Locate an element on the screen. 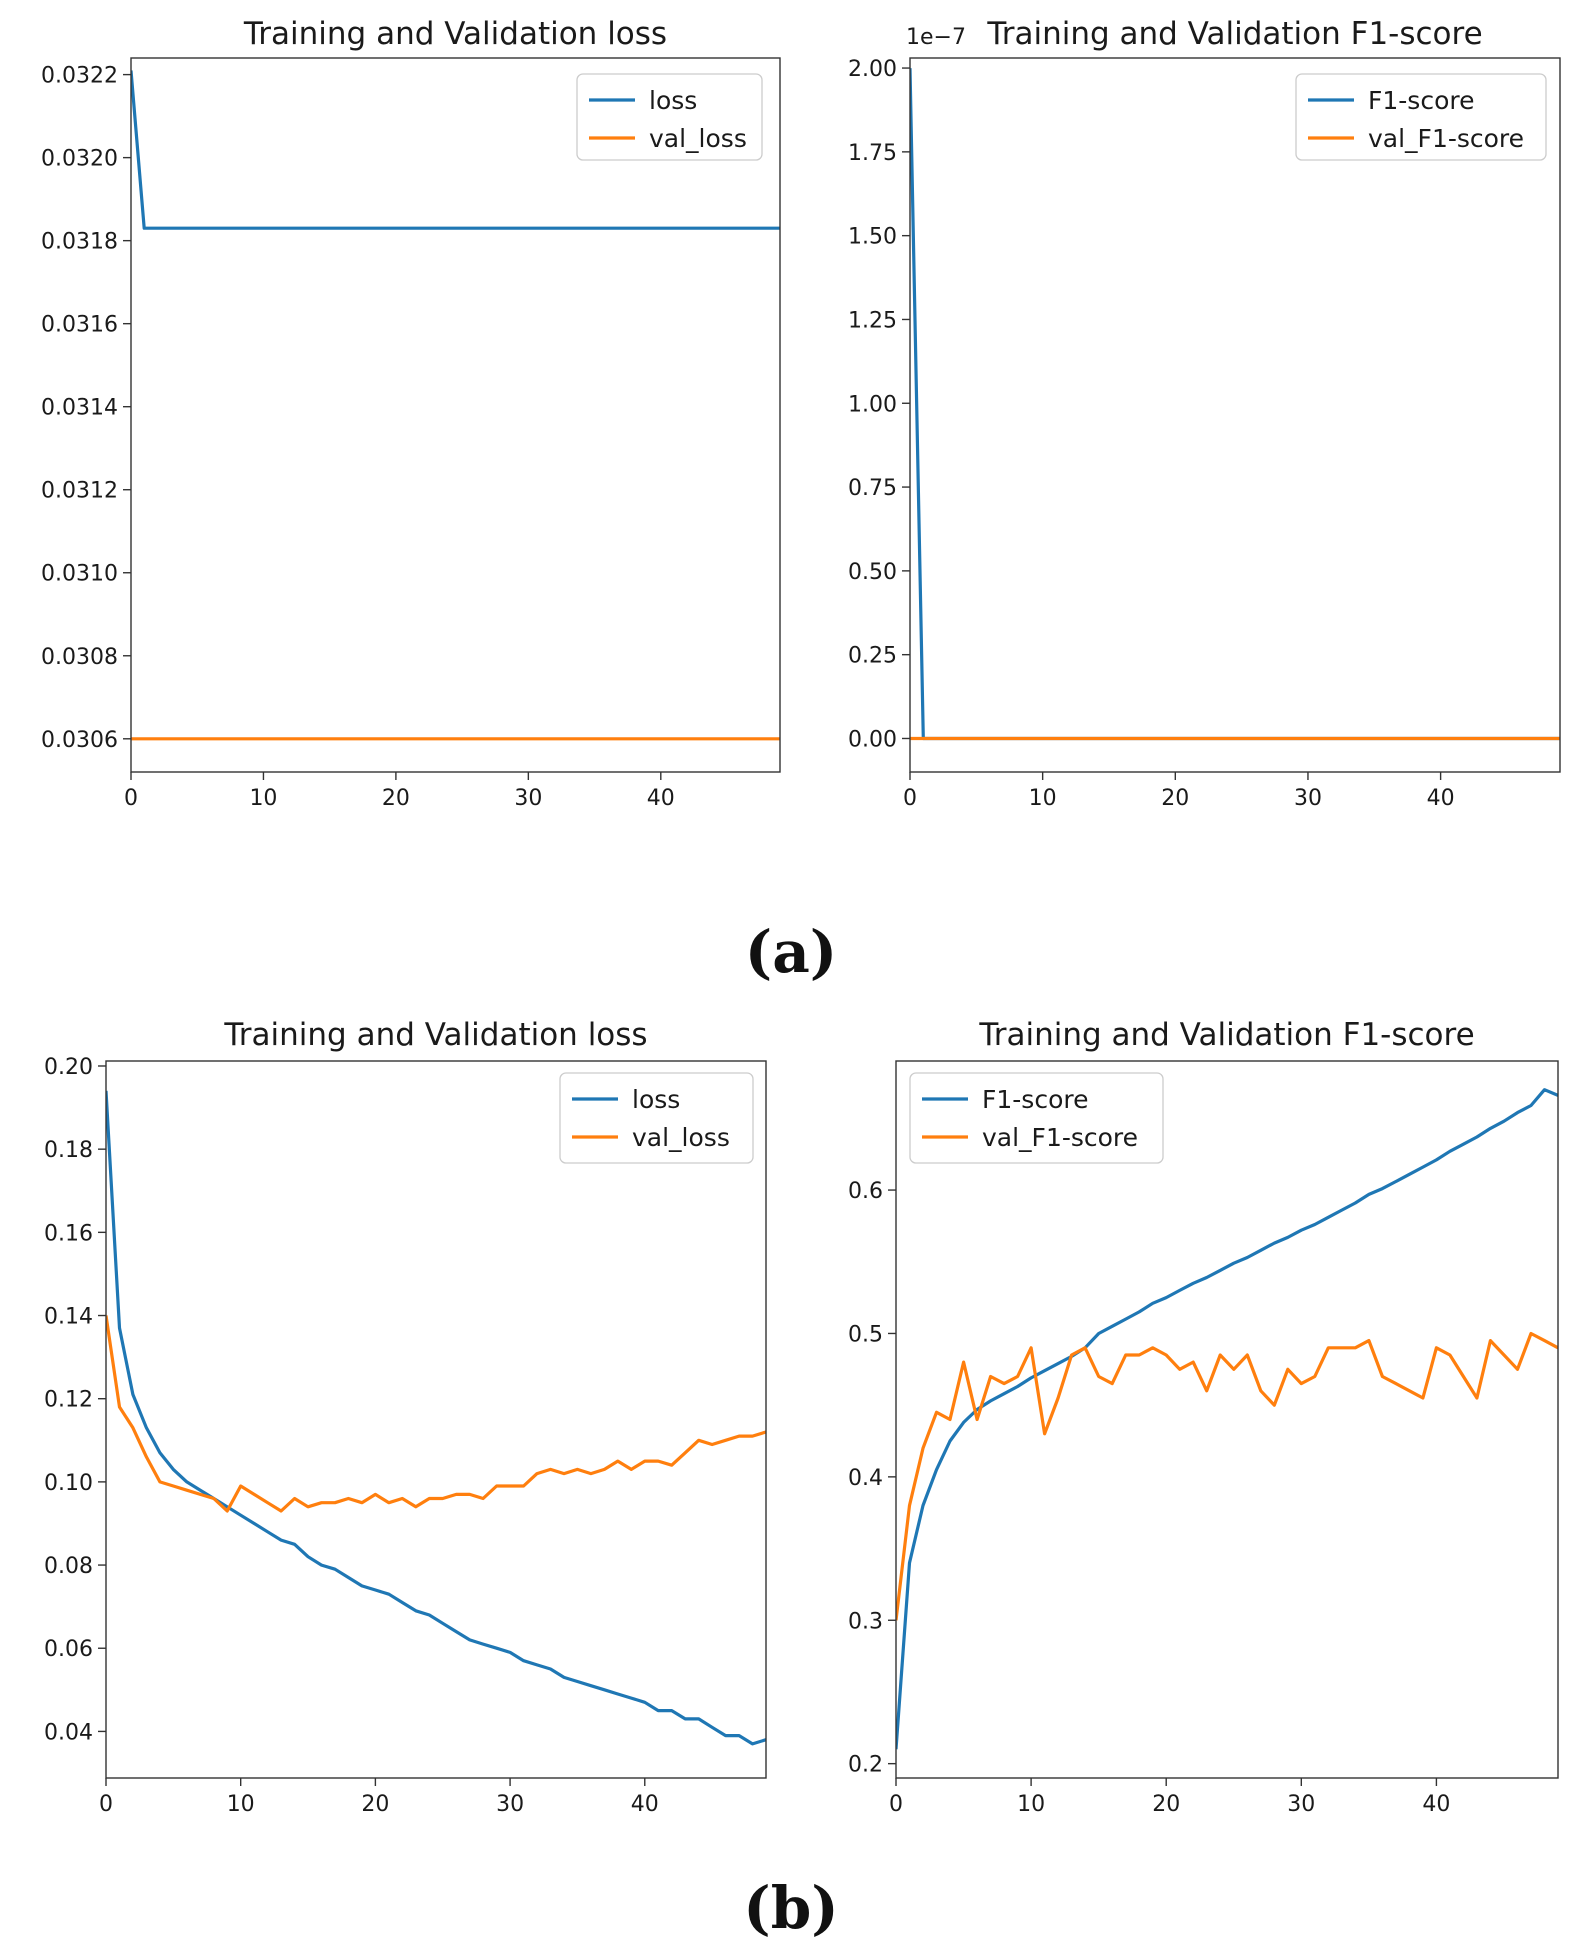  y-tick-label: 0.14 is located at coordinates (68, 1317).